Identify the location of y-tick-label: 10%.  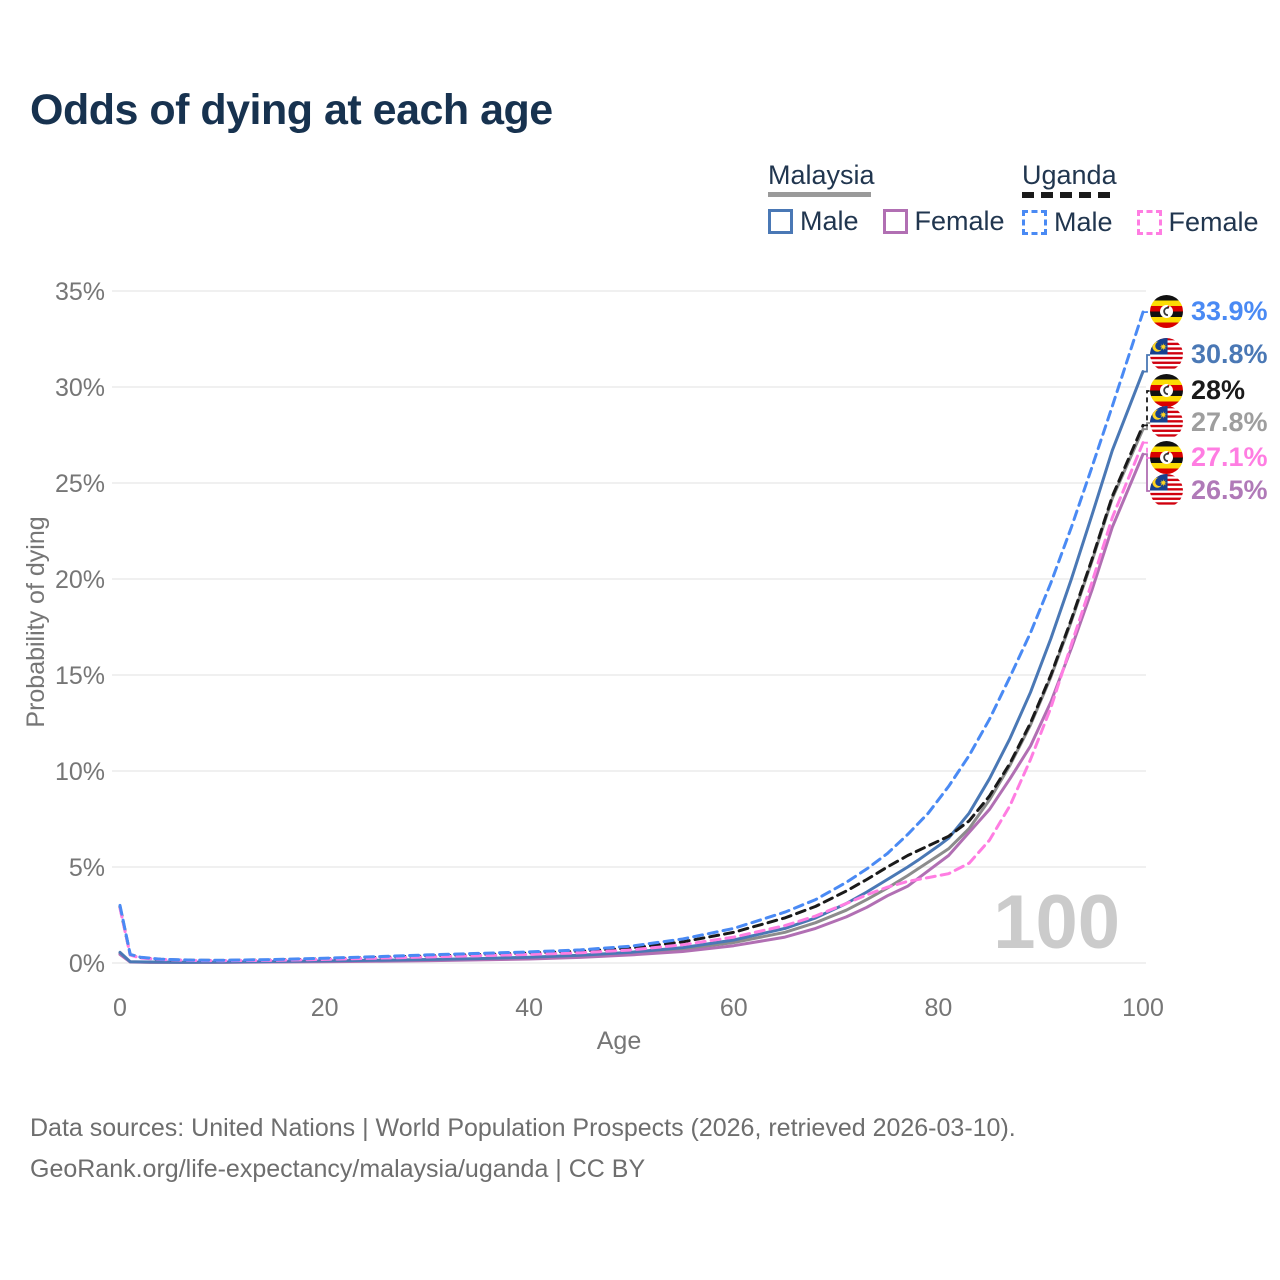
(80, 772).